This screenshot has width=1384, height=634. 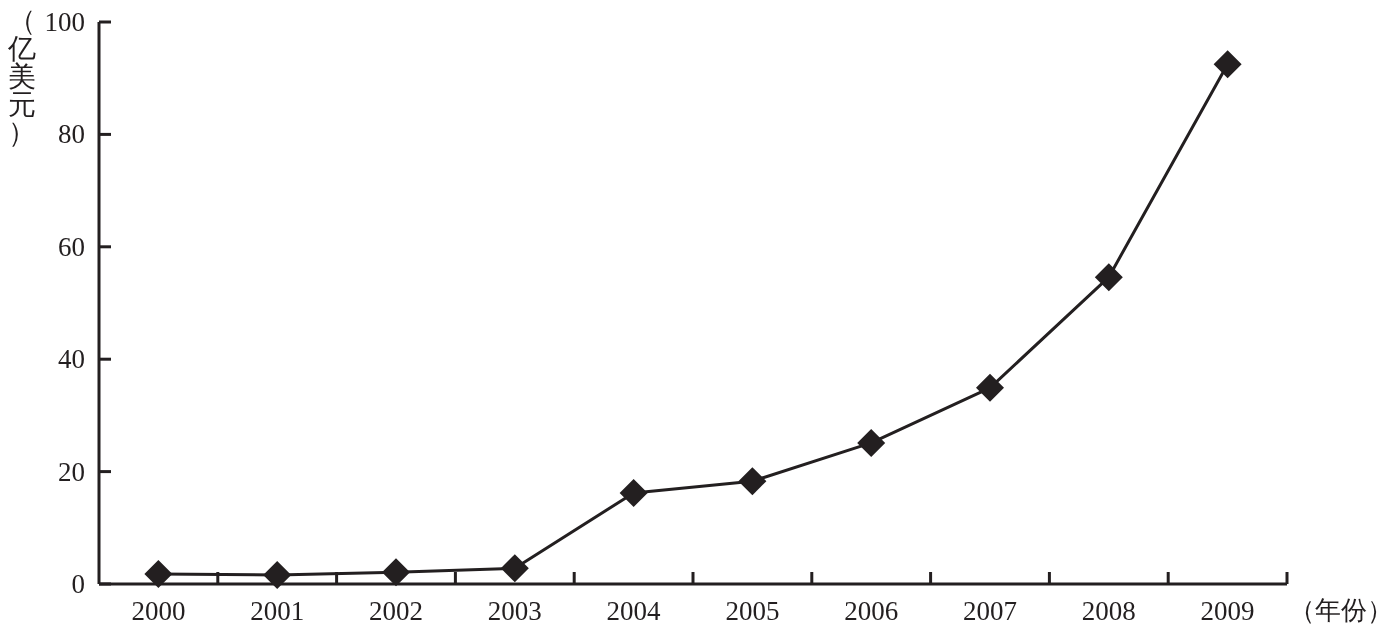 What do you see at coordinates (396, 611) in the screenshot?
I see `x-tick-label: 2002` at bounding box center [396, 611].